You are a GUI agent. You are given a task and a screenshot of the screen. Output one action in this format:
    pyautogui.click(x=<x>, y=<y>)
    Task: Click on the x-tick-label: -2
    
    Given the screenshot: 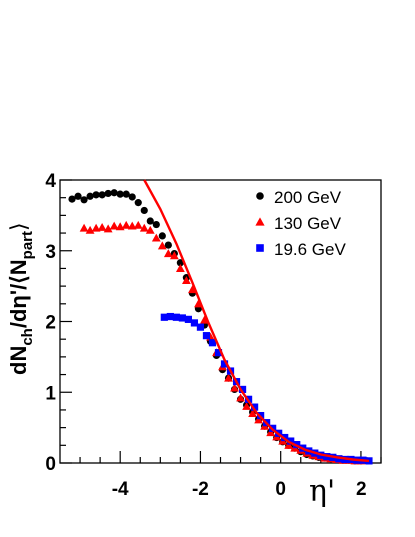 What is the action you would take?
    pyautogui.click(x=200, y=489)
    